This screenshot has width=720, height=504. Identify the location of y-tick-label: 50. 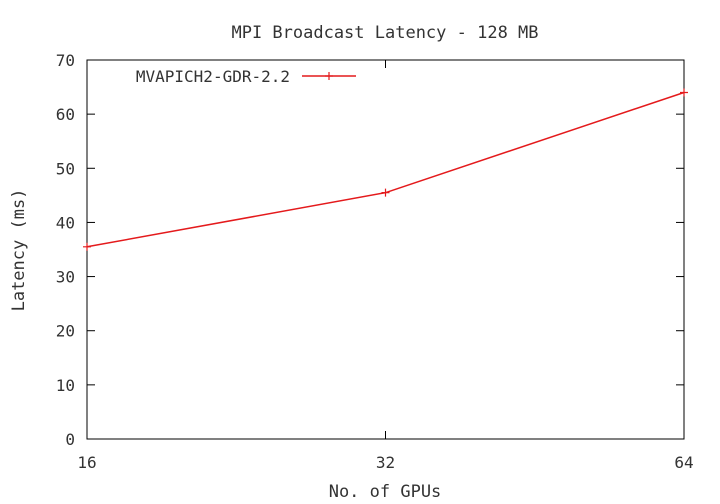
(65, 168).